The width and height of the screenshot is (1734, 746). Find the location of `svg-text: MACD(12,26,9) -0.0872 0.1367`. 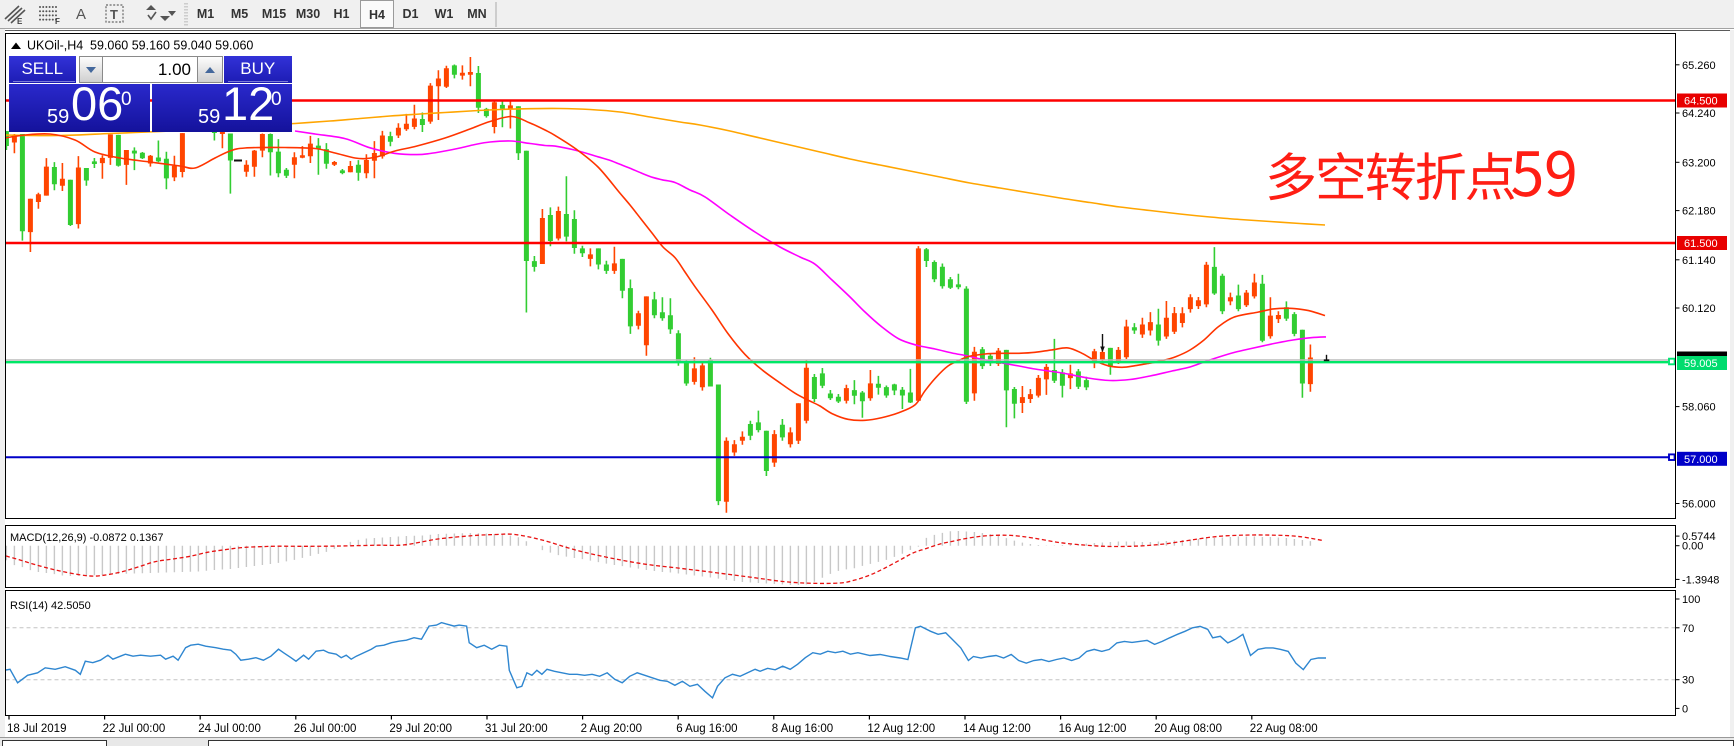

svg-text: MACD(12,26,9) -0.0872 0.1367 is located at coordinates (86, 538).